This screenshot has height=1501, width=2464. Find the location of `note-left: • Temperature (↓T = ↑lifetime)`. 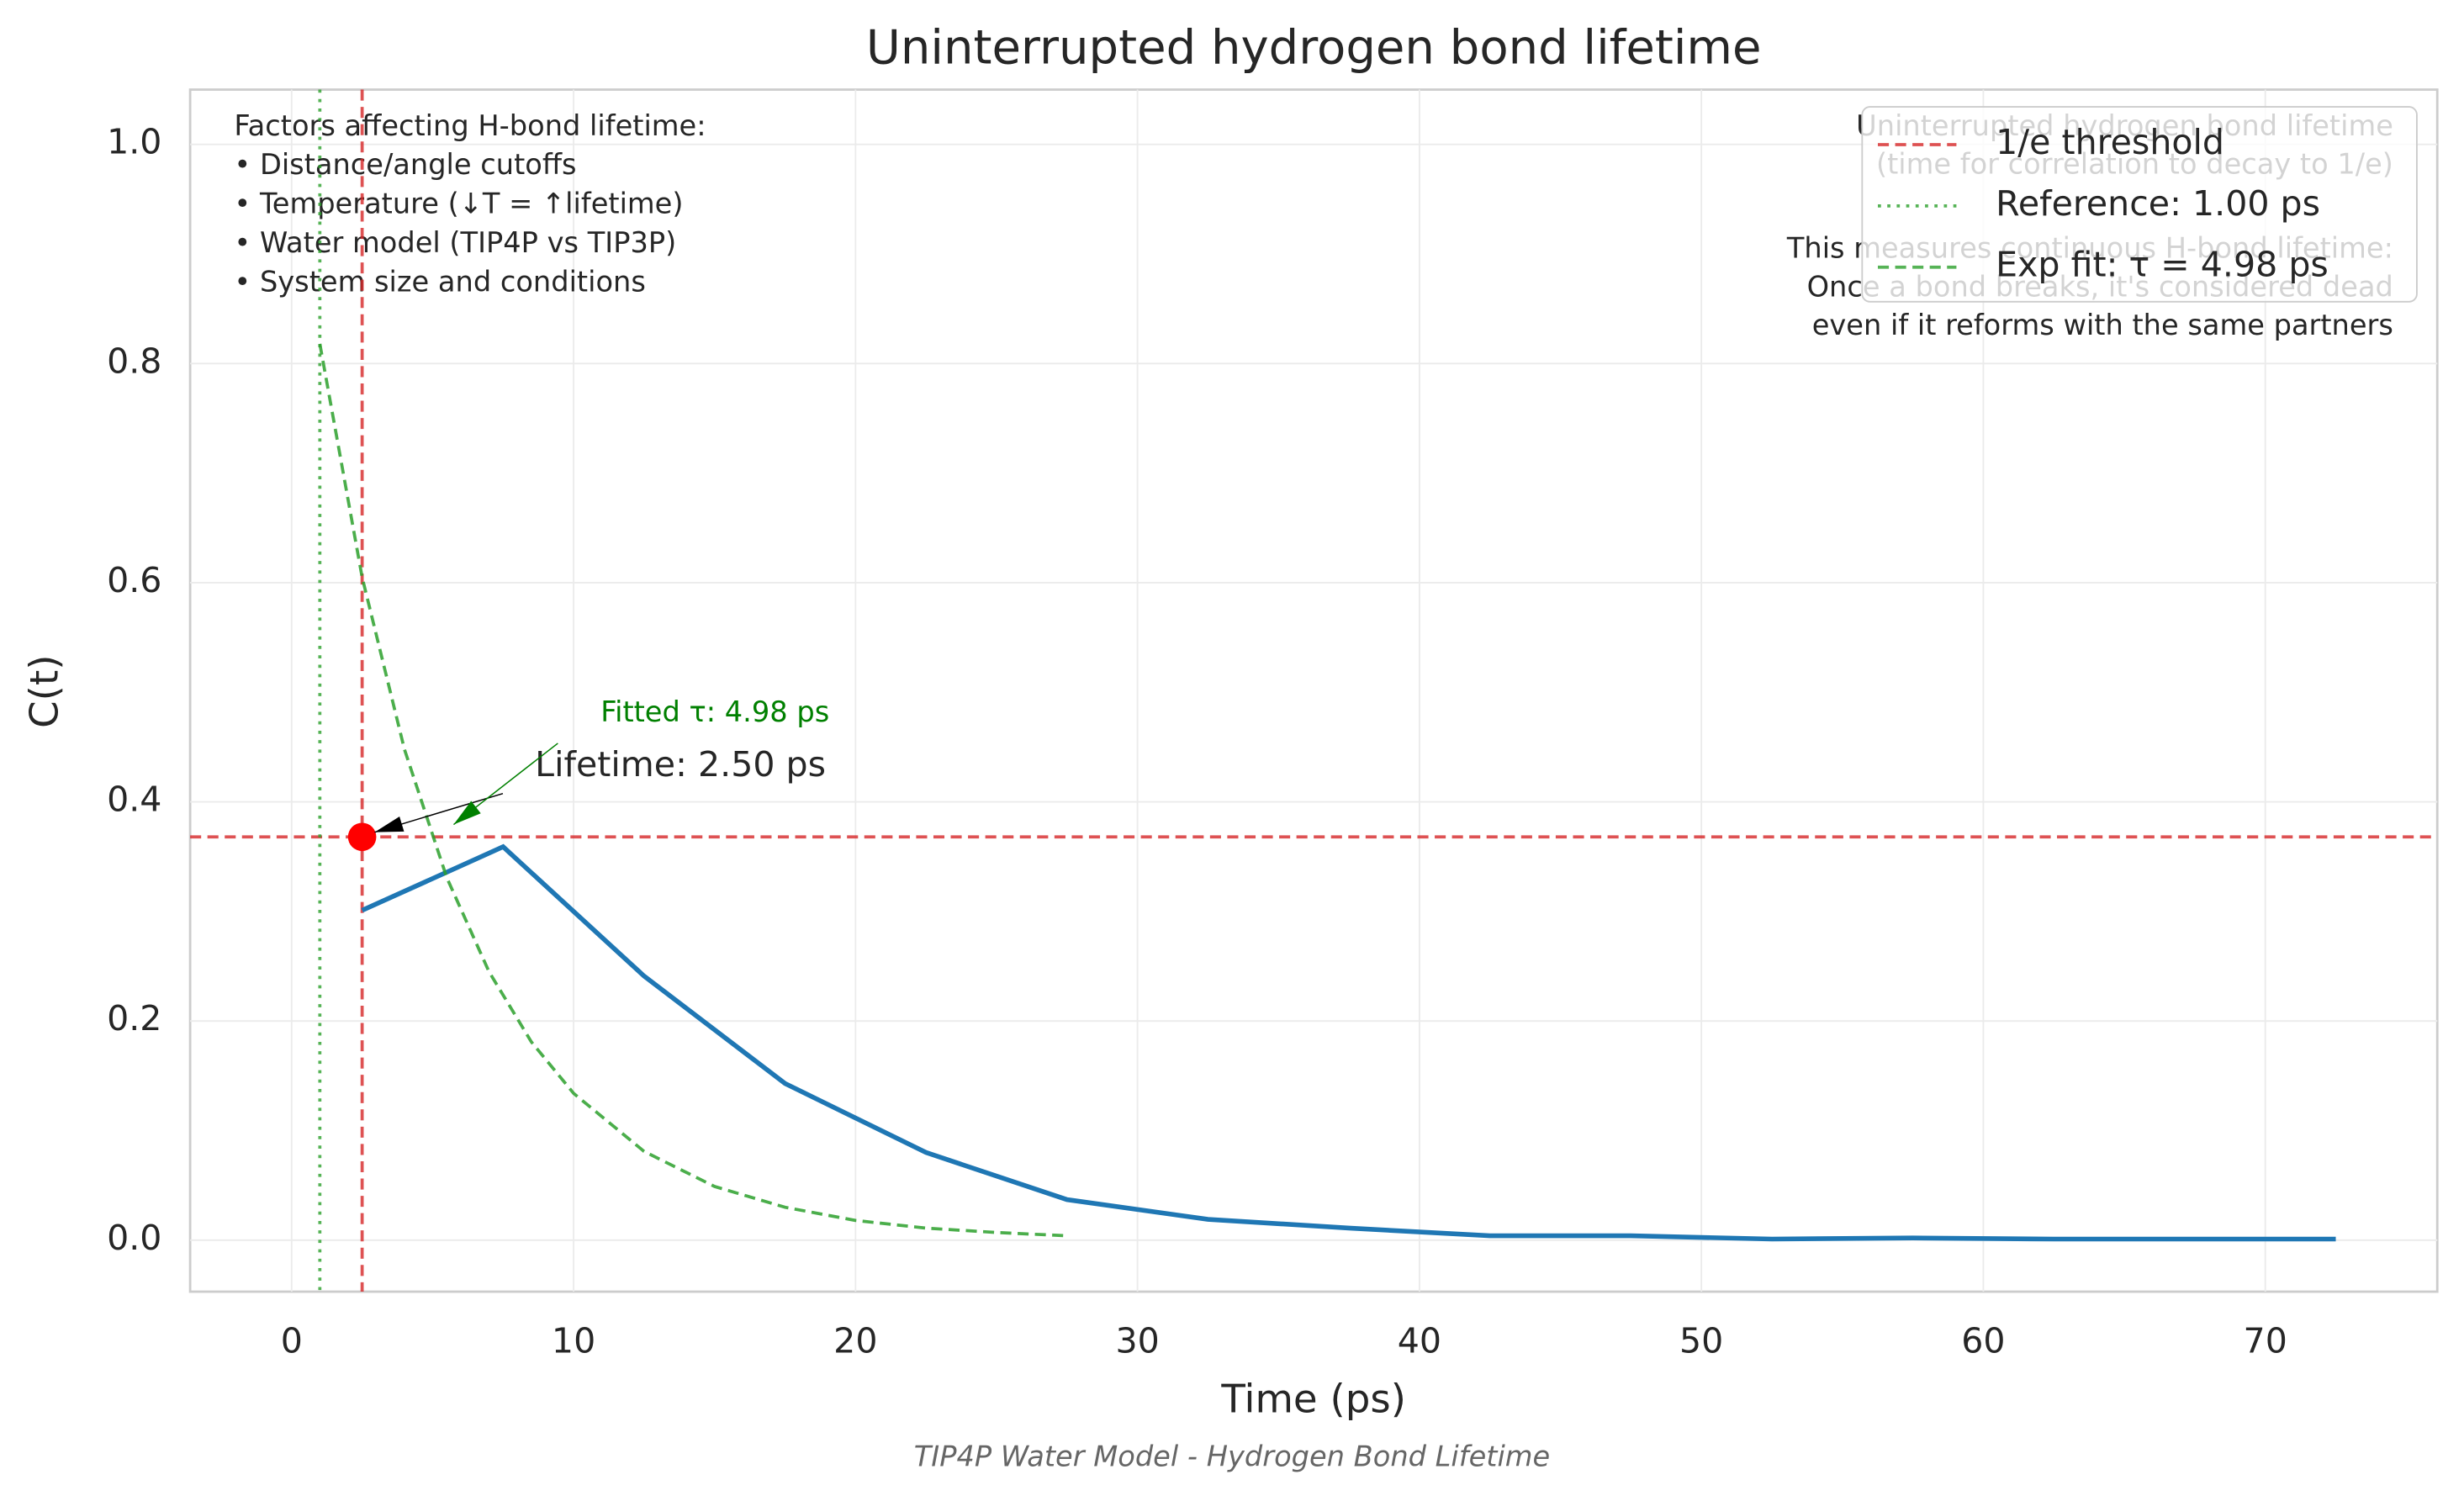

note-left: • Temperature (↓T = ↑lifetime) is located at coordinates (459, 204).